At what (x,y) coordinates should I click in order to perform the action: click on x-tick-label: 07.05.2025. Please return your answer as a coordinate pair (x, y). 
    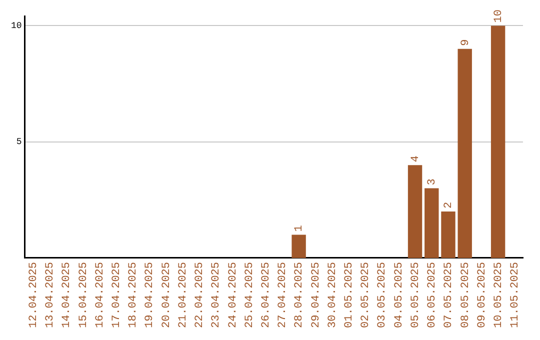
    Looking at the image, I should click on (449, 295).